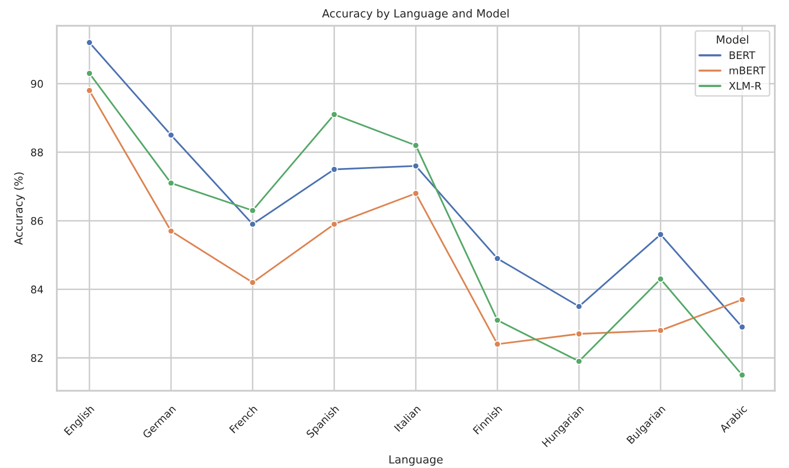 The width and height of the screenshot is (789, 468). Describe the element at coordinates (743, 55) in the screenshot. I see `legend-label: BERT` at that location.